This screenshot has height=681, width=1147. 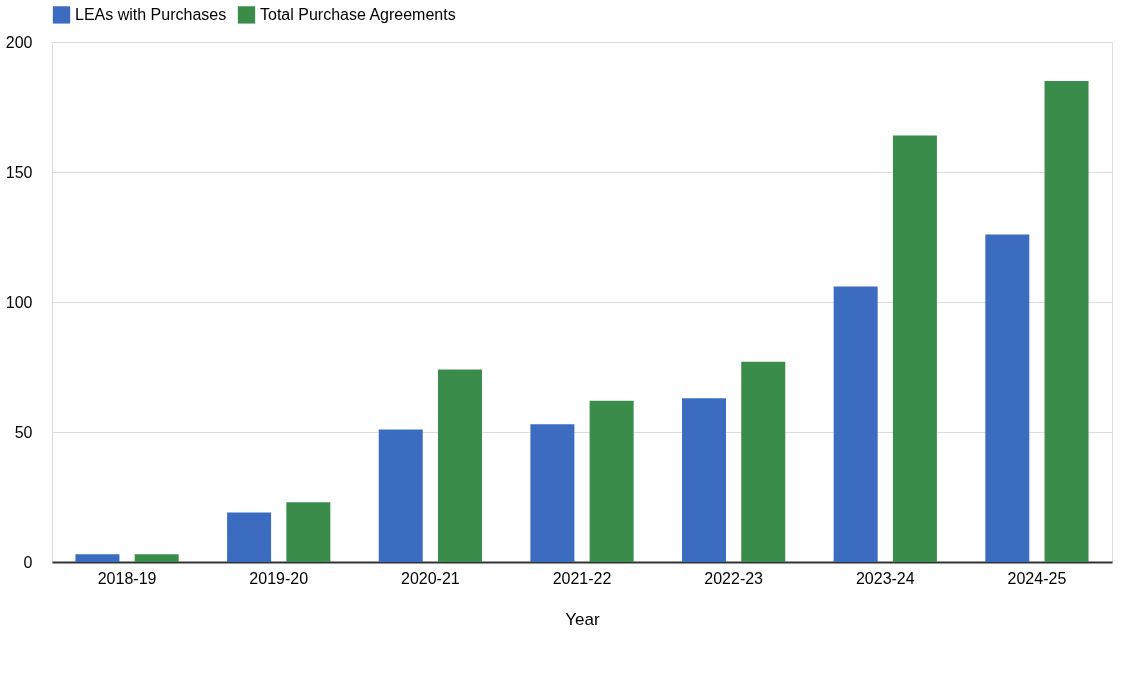 What do you see at coordinates (885, 578) in the screenshot?
I see `x-tick-label: 2023-24` at bounding box center [885, 578].